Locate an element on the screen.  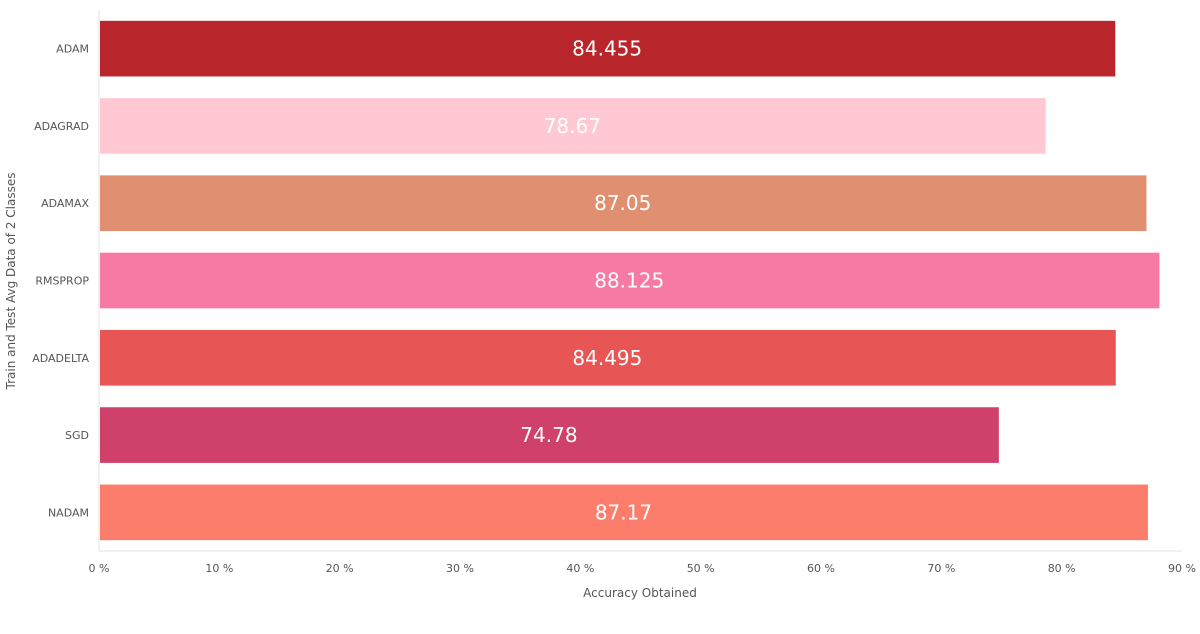
bar-adamax is located at coordinates (623, 203).